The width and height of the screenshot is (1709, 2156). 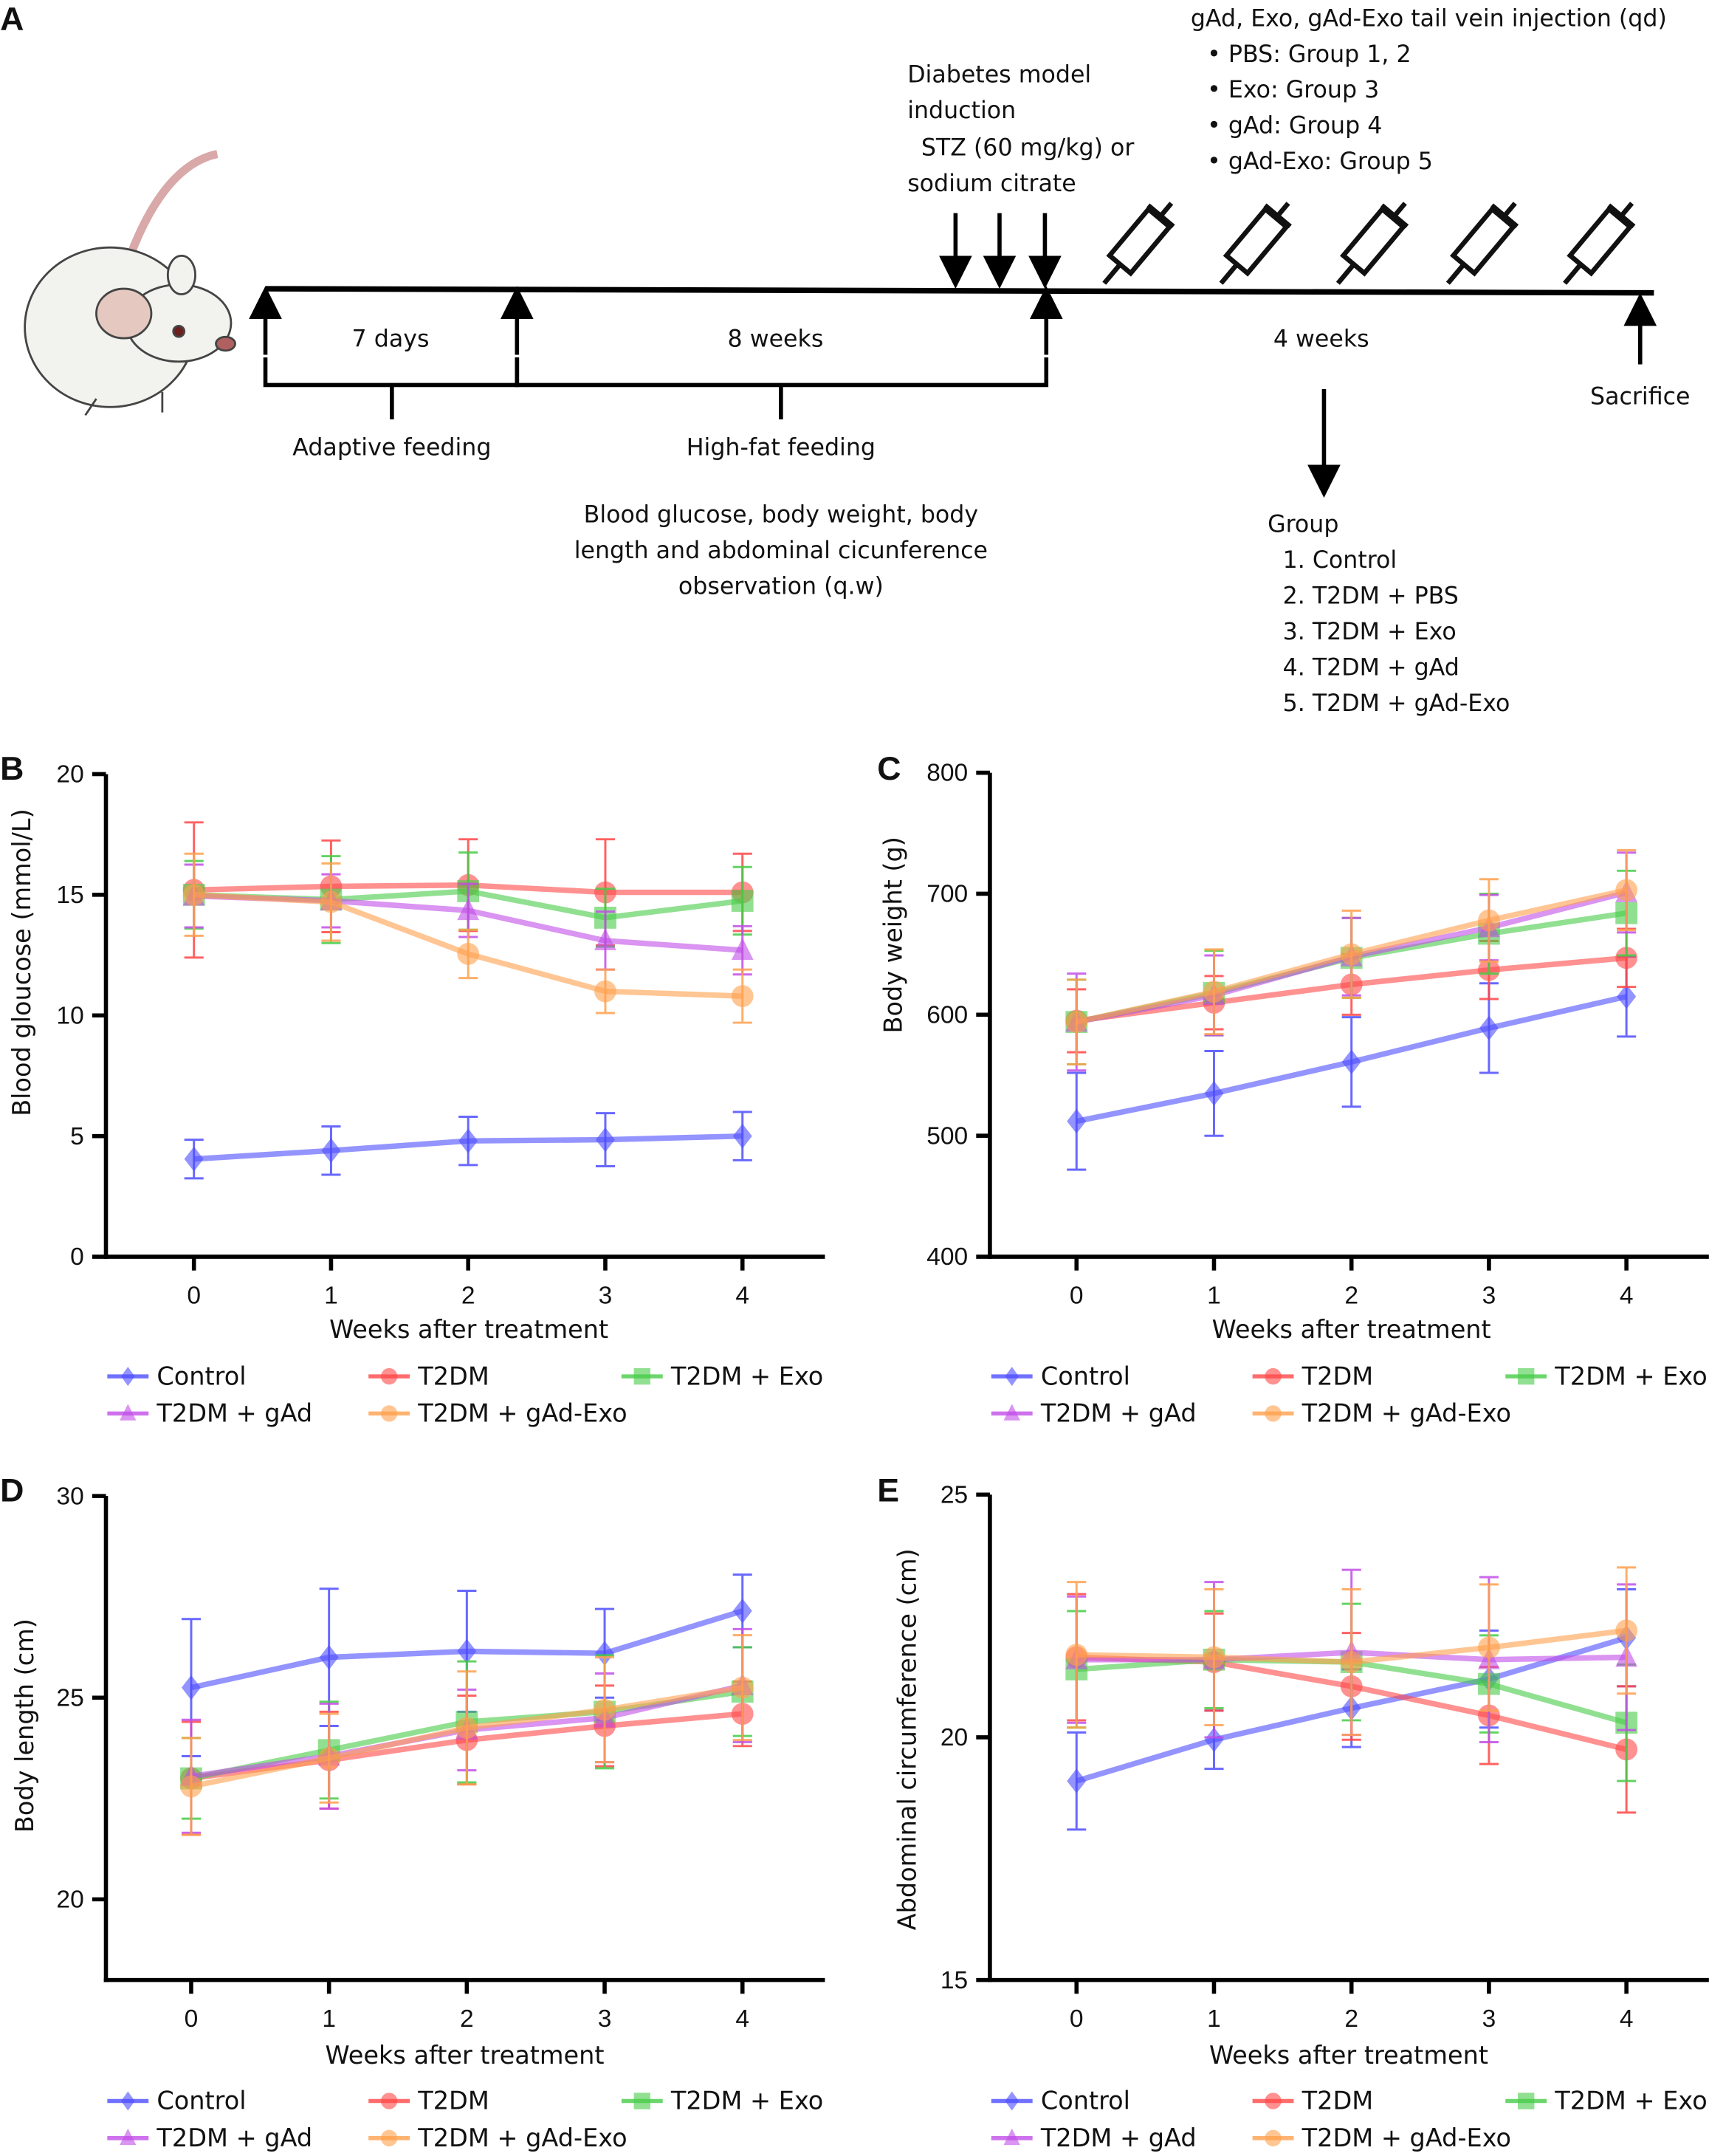 What do you see at coordinates (1320, 161) in the screenshot?
I see `injection-item: • gAd-Exo: Group 5` at bounding box center [1320, 161].